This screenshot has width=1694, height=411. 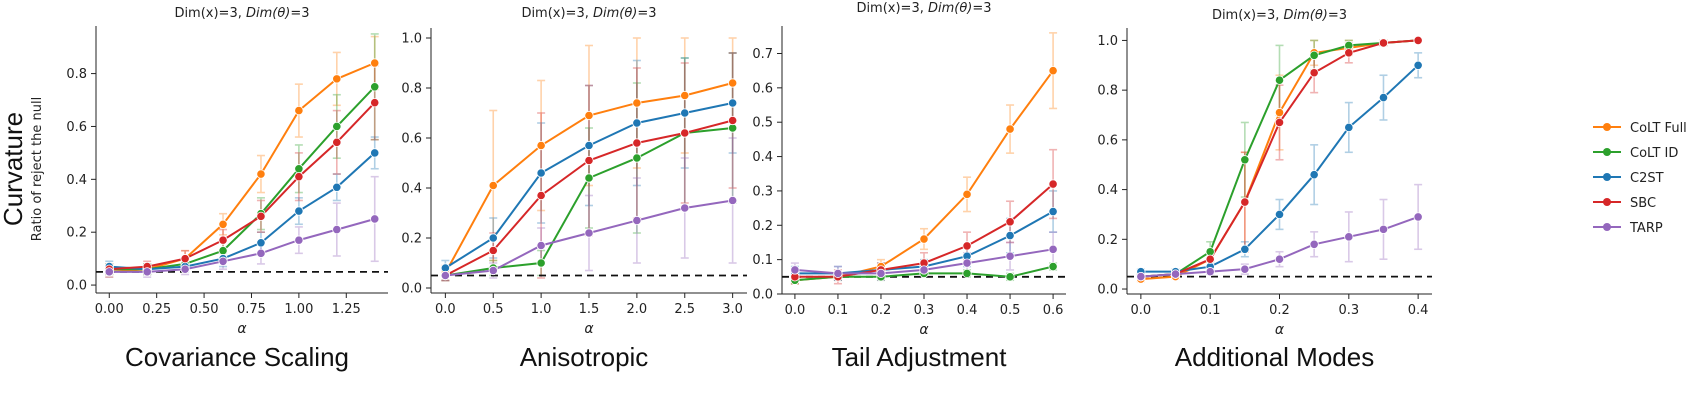 What do you see at coordinates (762, 123) in the screenshot?
I see `y-tick-label: 0.5` at bounding box center [762, 123].